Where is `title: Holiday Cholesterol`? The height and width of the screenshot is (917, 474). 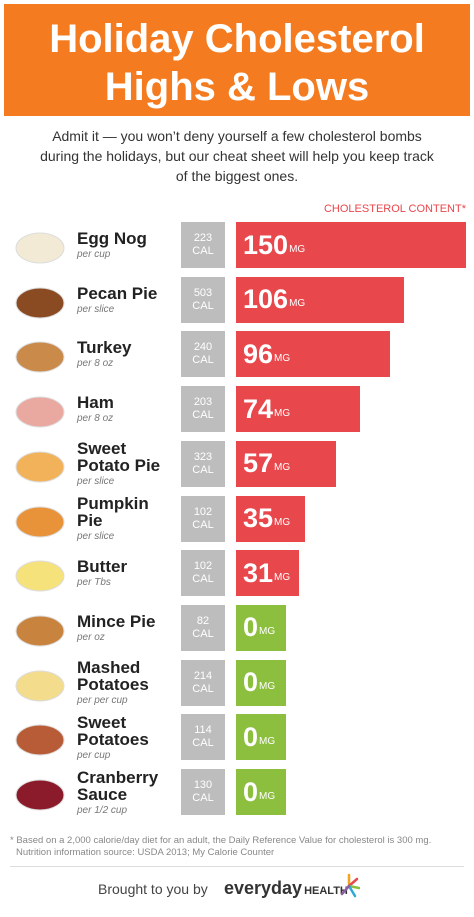
title: Holiday Cholesterol is located at coordinates (237, 39).